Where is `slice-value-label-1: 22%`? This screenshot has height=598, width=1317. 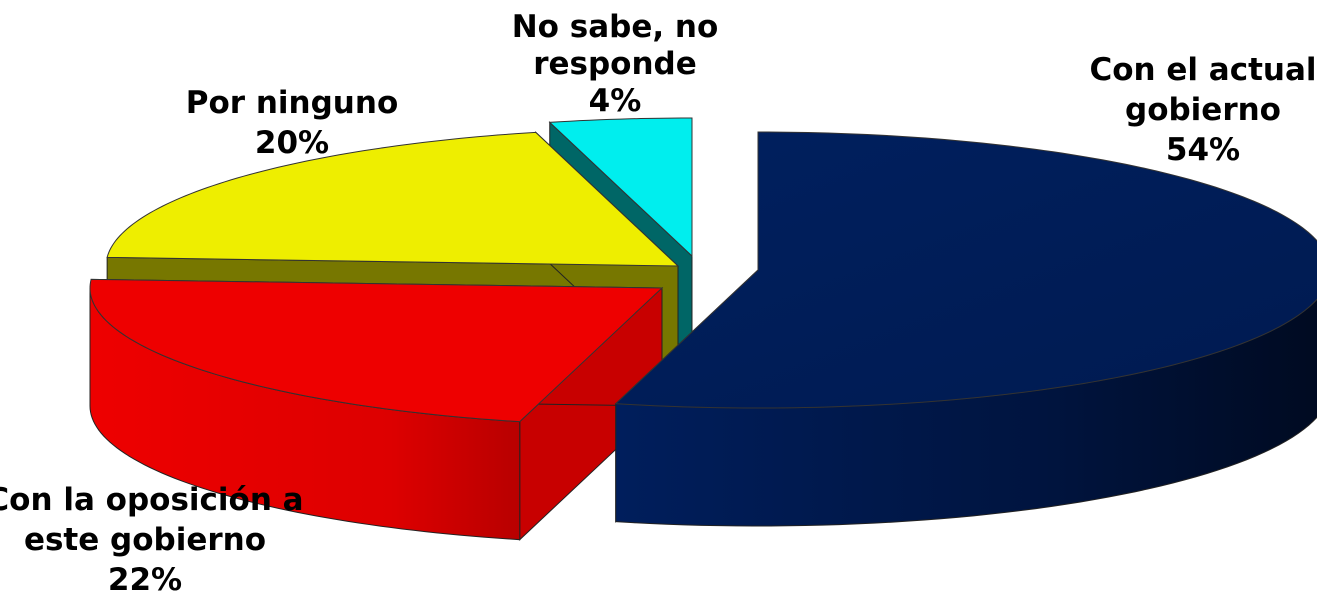
slice-value-label-1: 22% is located at coordinates (145, 580).